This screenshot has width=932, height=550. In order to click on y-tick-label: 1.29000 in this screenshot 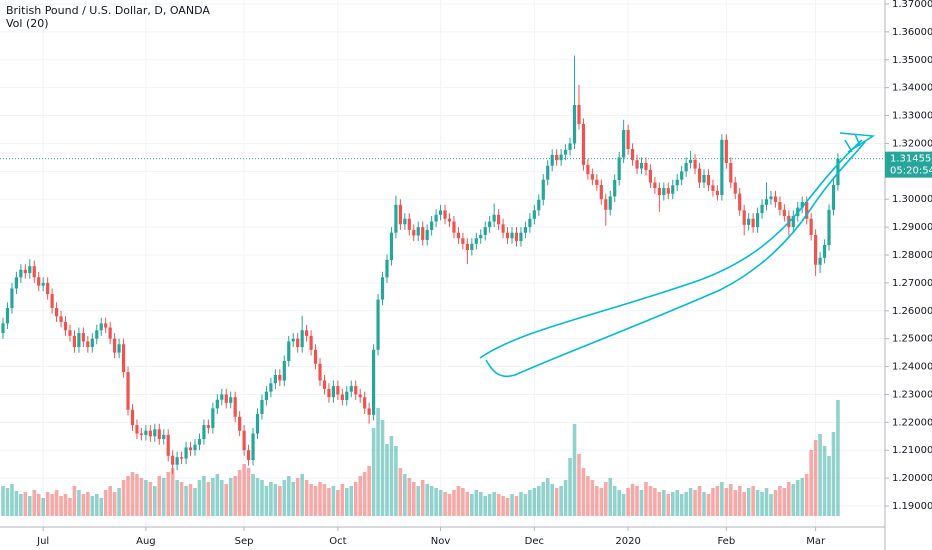, I will do `click(912, 227)`.